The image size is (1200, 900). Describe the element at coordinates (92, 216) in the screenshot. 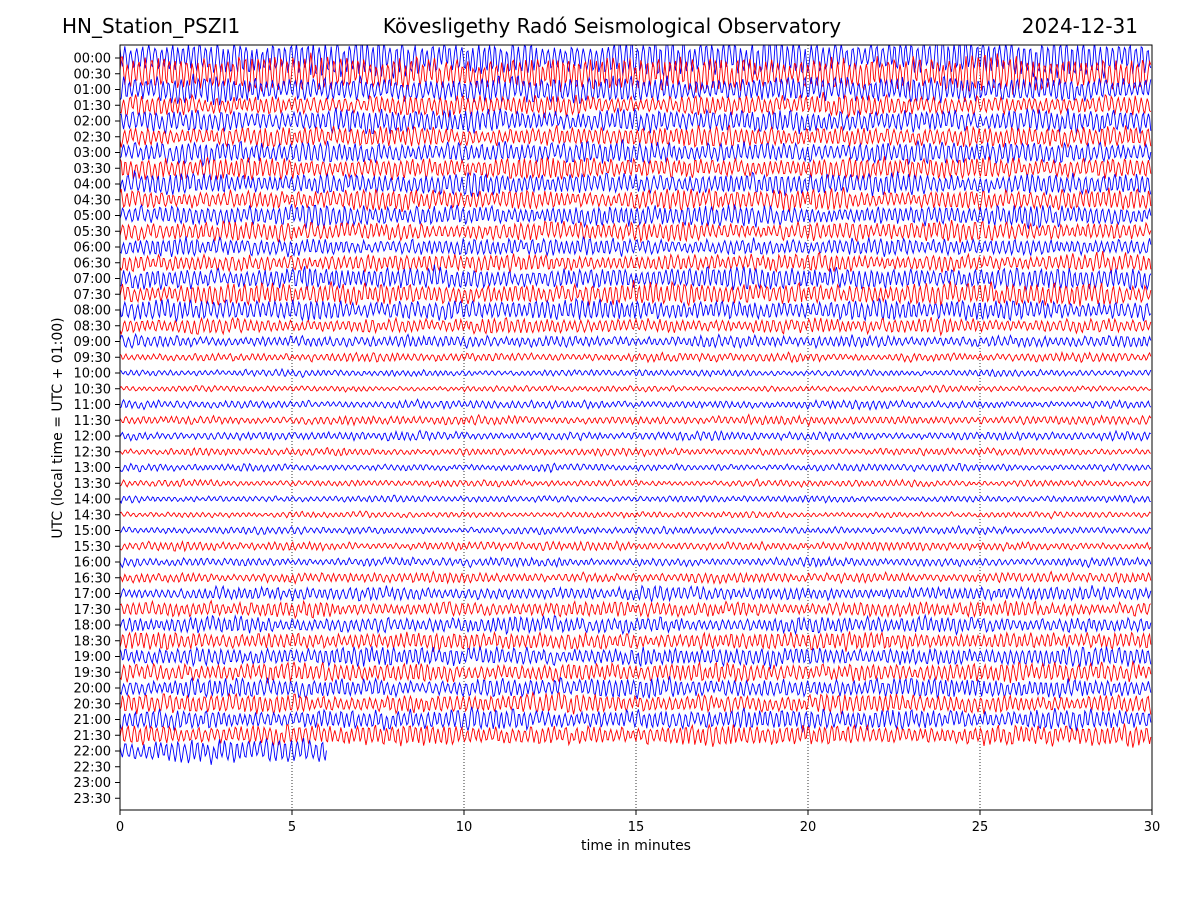

I see `y-tick-label: 05:00` at that location.